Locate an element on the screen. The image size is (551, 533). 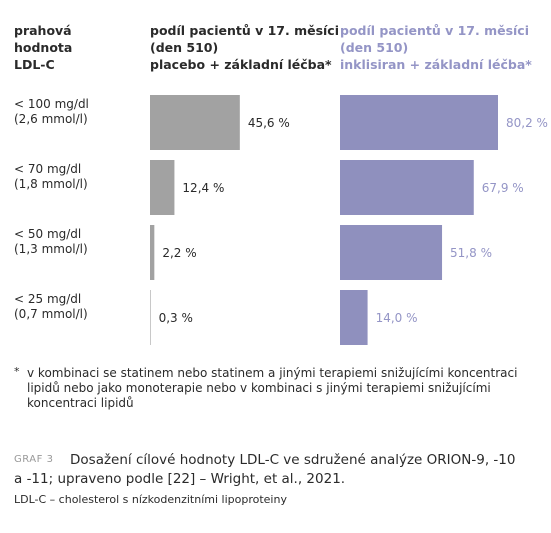
value-label: 14,0 % is located at coordinates (396, 317).